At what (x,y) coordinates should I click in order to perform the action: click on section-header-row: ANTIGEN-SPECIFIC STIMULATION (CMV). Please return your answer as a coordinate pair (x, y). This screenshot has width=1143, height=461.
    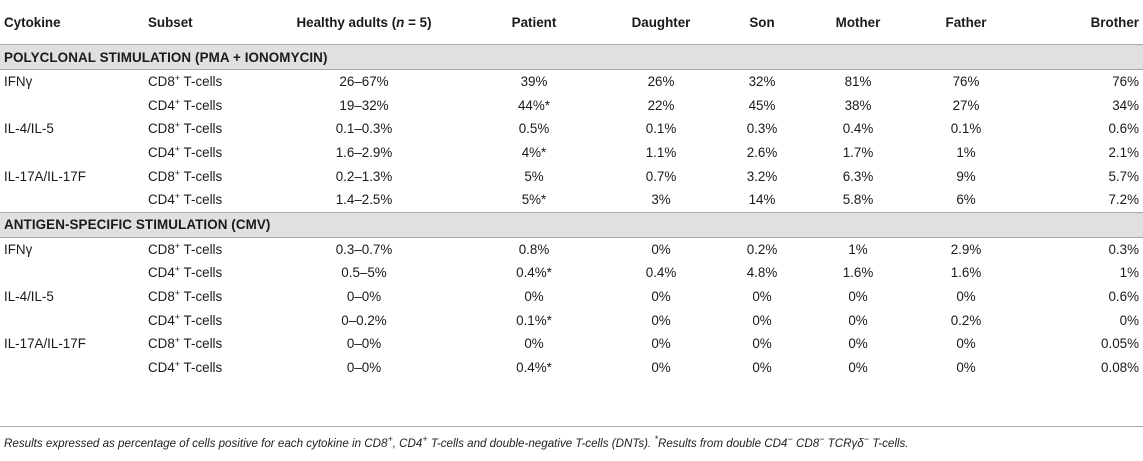
    Looking at the image, I should click on (571, 224).